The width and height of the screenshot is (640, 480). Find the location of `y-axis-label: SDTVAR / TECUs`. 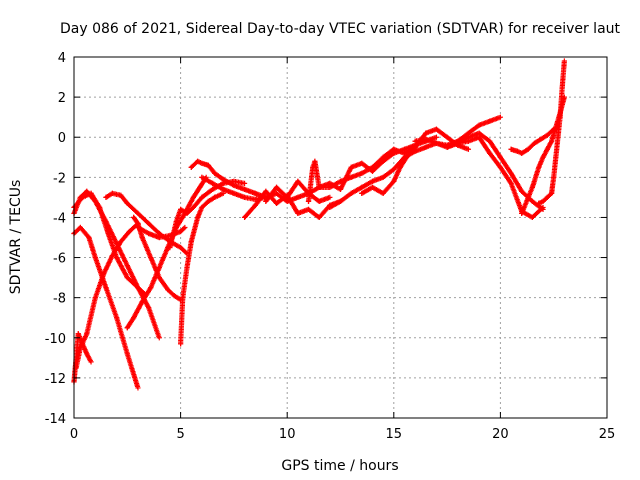

y-axis-label: SDTVAR / TECUs is located at coordinates (16, 237).